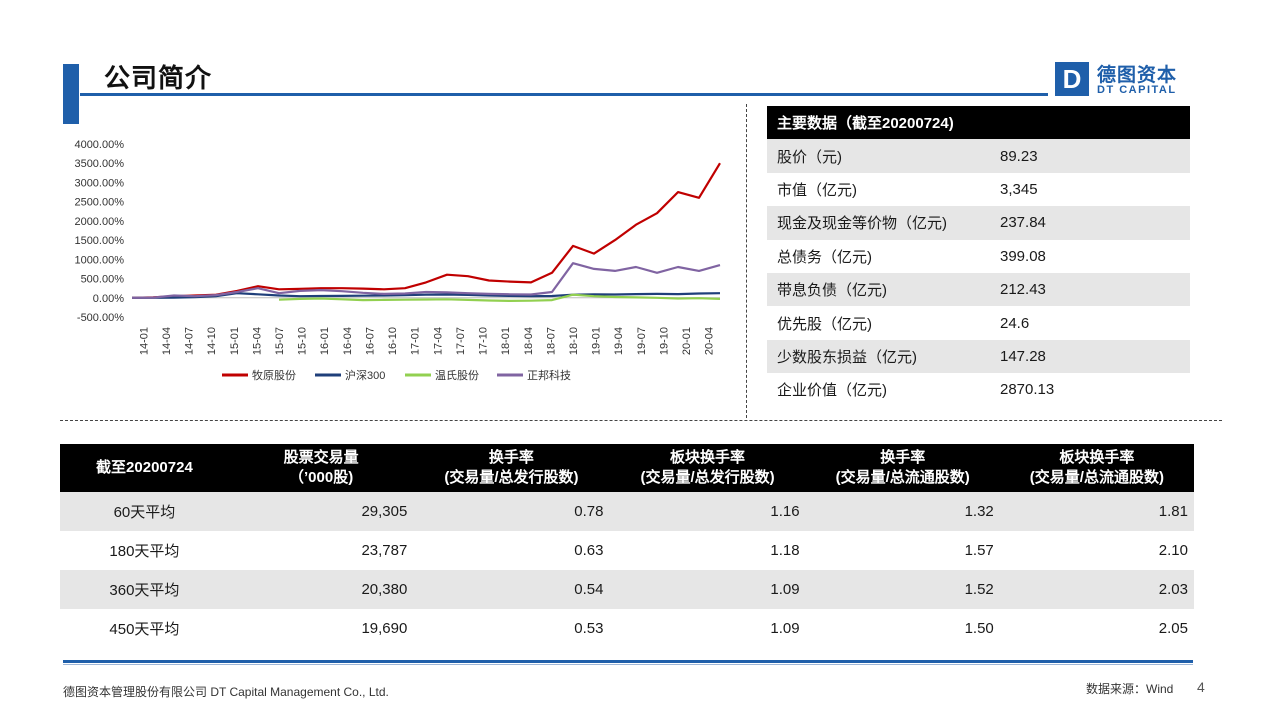  What do you see at coordinates (1023, 256) in the screenshot?
I see `key-data-value: 399.08` at bounding box center [1023, 256].